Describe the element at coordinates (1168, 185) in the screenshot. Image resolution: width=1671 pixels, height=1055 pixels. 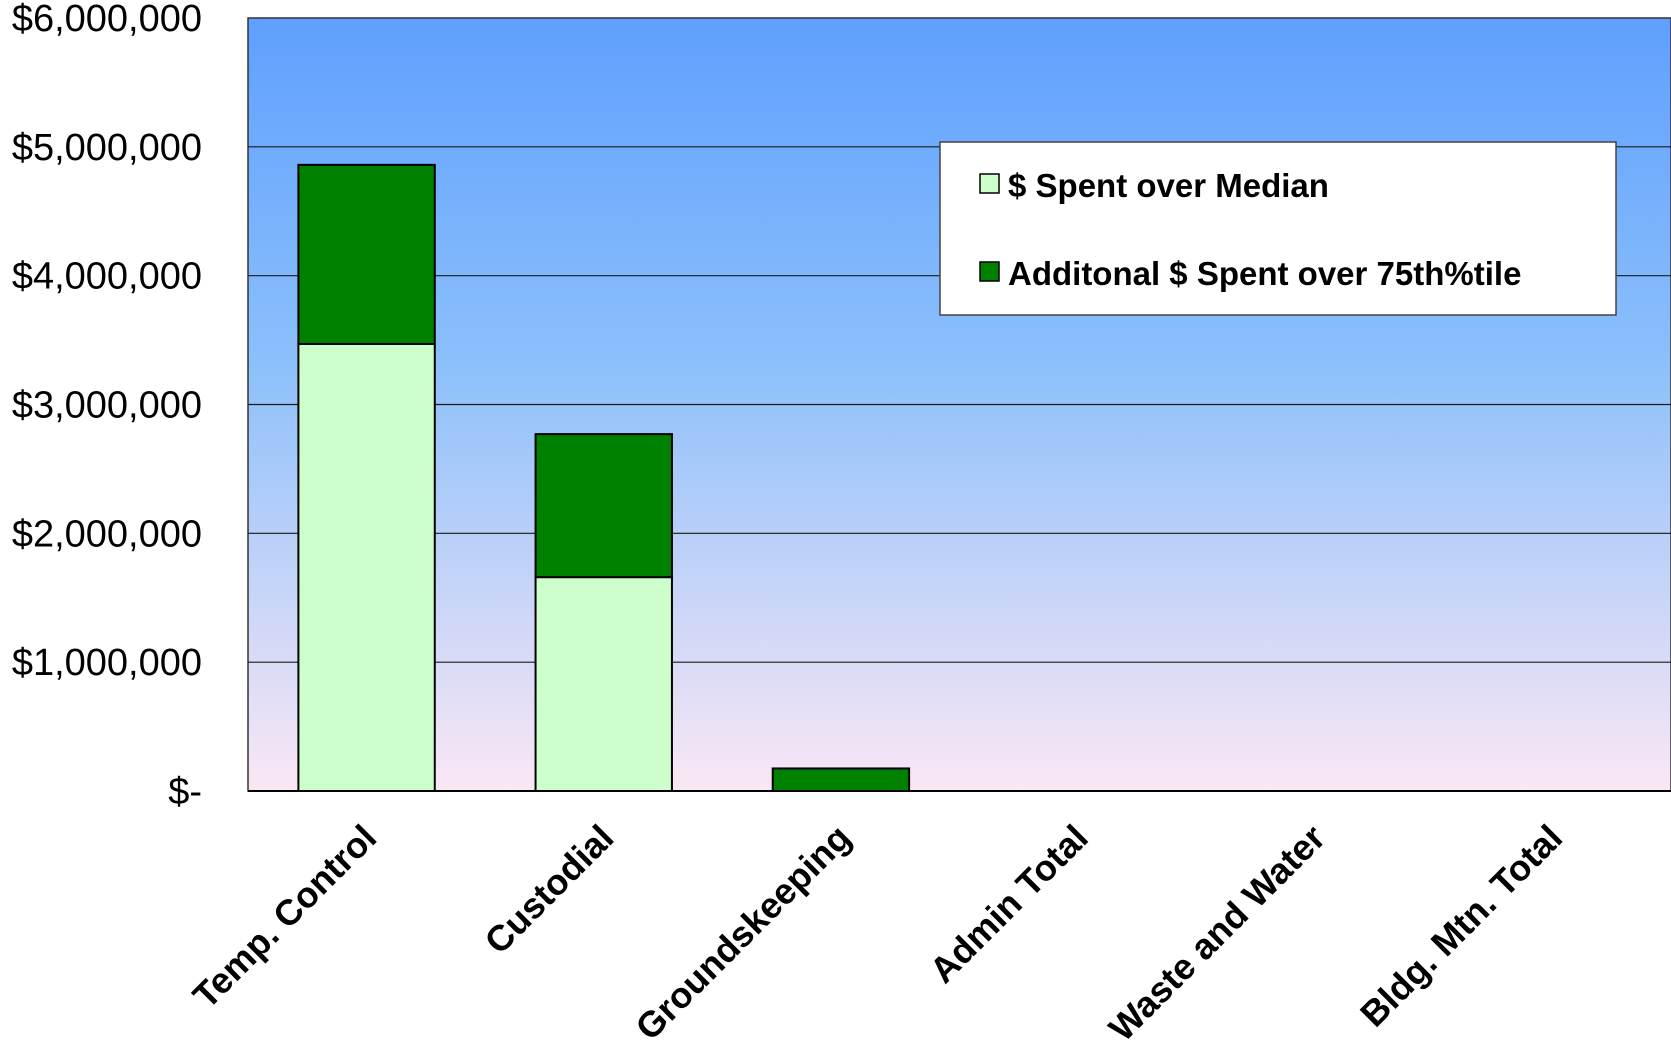
I see `legend-label-median: $ Spent over Median` at that location.